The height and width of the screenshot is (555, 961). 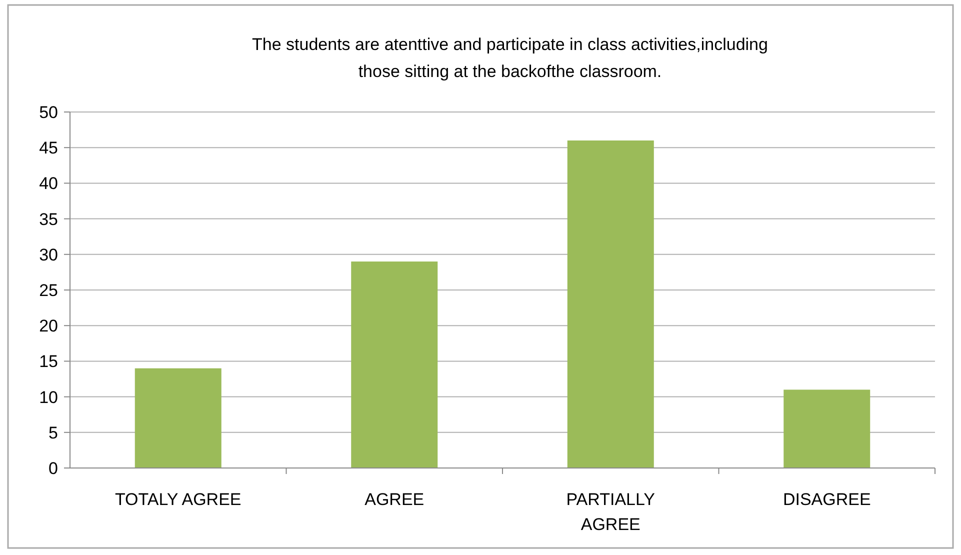 I want to click on x-tick-label: AGREE, so click(x=394, y=499).